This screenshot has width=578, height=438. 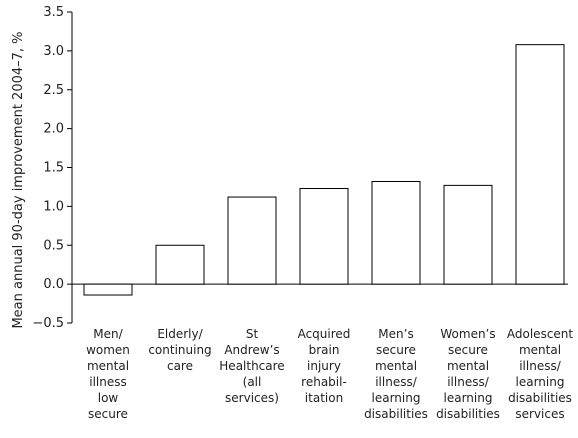 I want to click on y-ticks: −0.5 0.0 0.5 1.0 1.5 2.0 2.5 3.0 3.5, so click(x=52, y=168).